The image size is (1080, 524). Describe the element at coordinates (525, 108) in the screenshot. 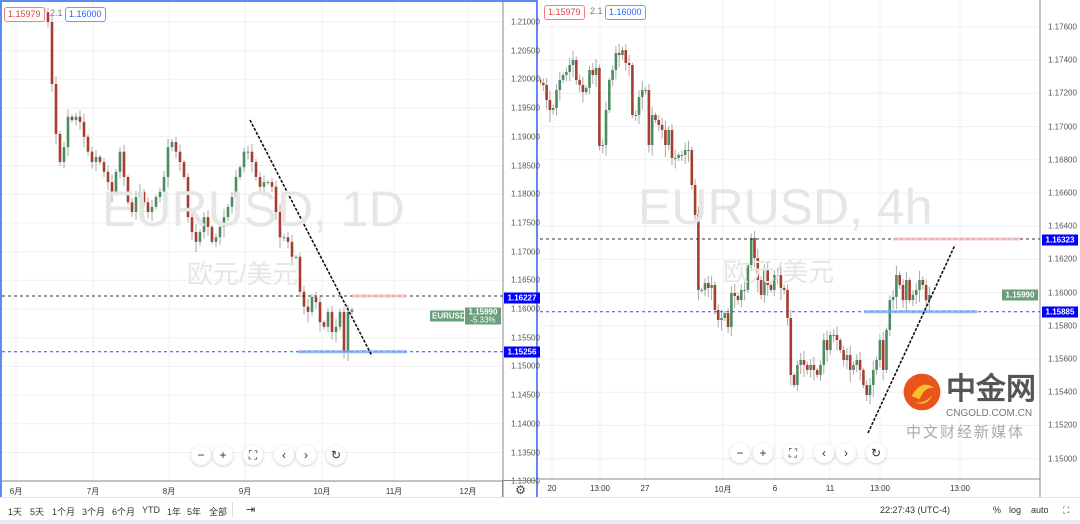

I see `axis-tick-label: 1.19500` at that location.